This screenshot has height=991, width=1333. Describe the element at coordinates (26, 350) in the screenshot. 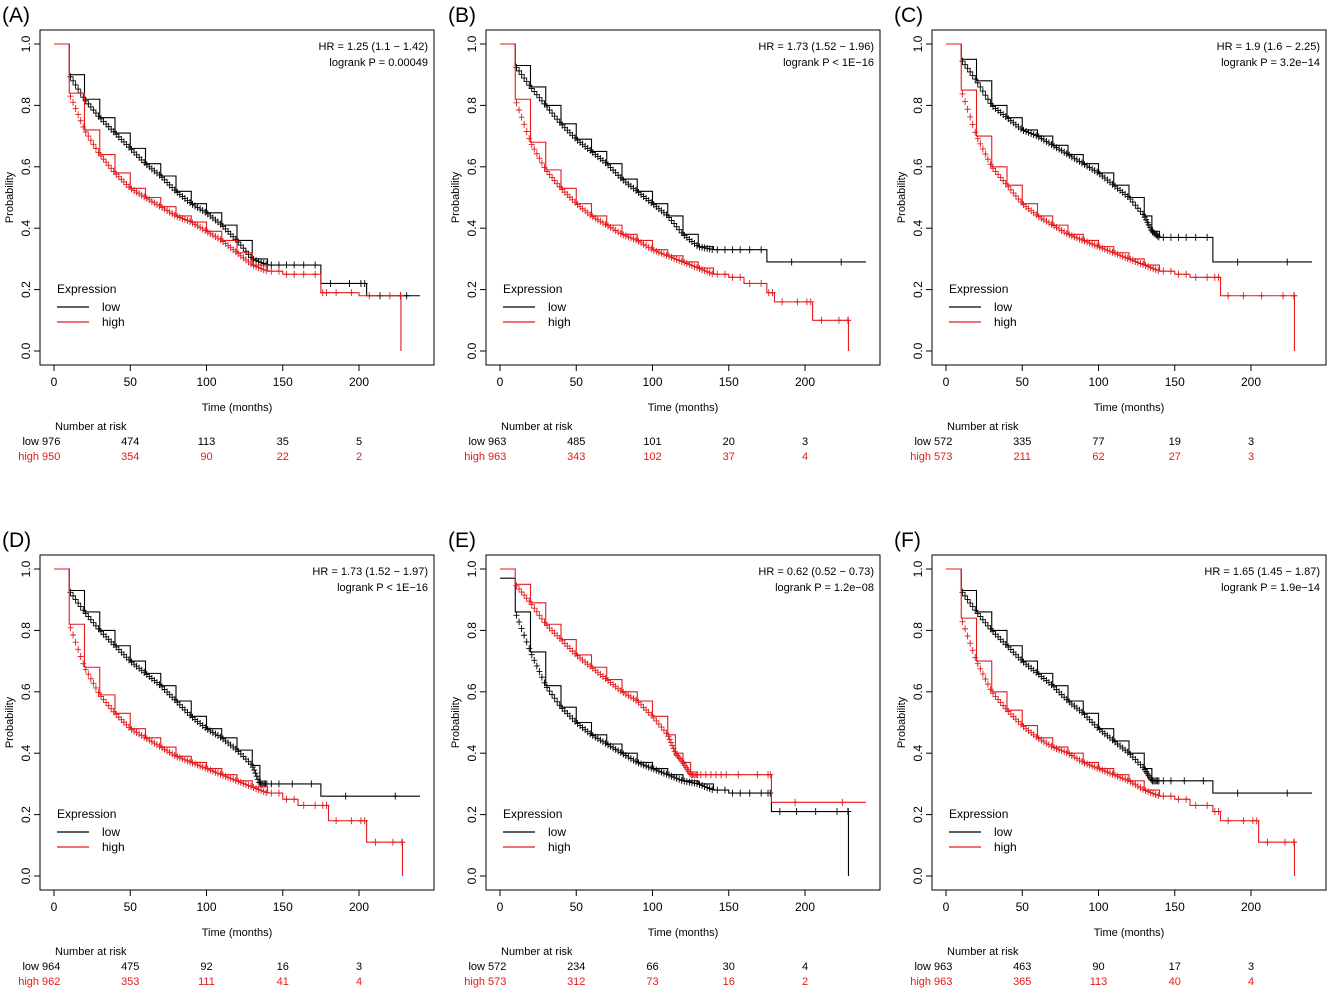

I see `y-tick-label: 0.0` at that location.